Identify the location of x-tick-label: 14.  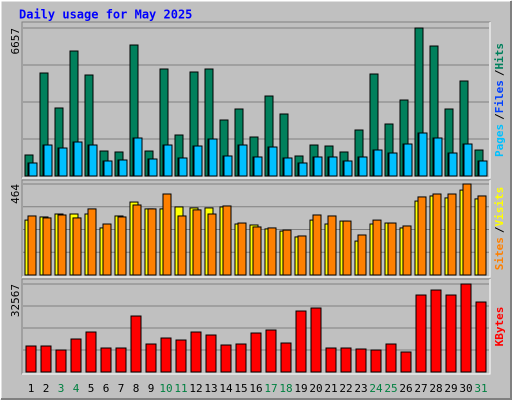
(226, 388).